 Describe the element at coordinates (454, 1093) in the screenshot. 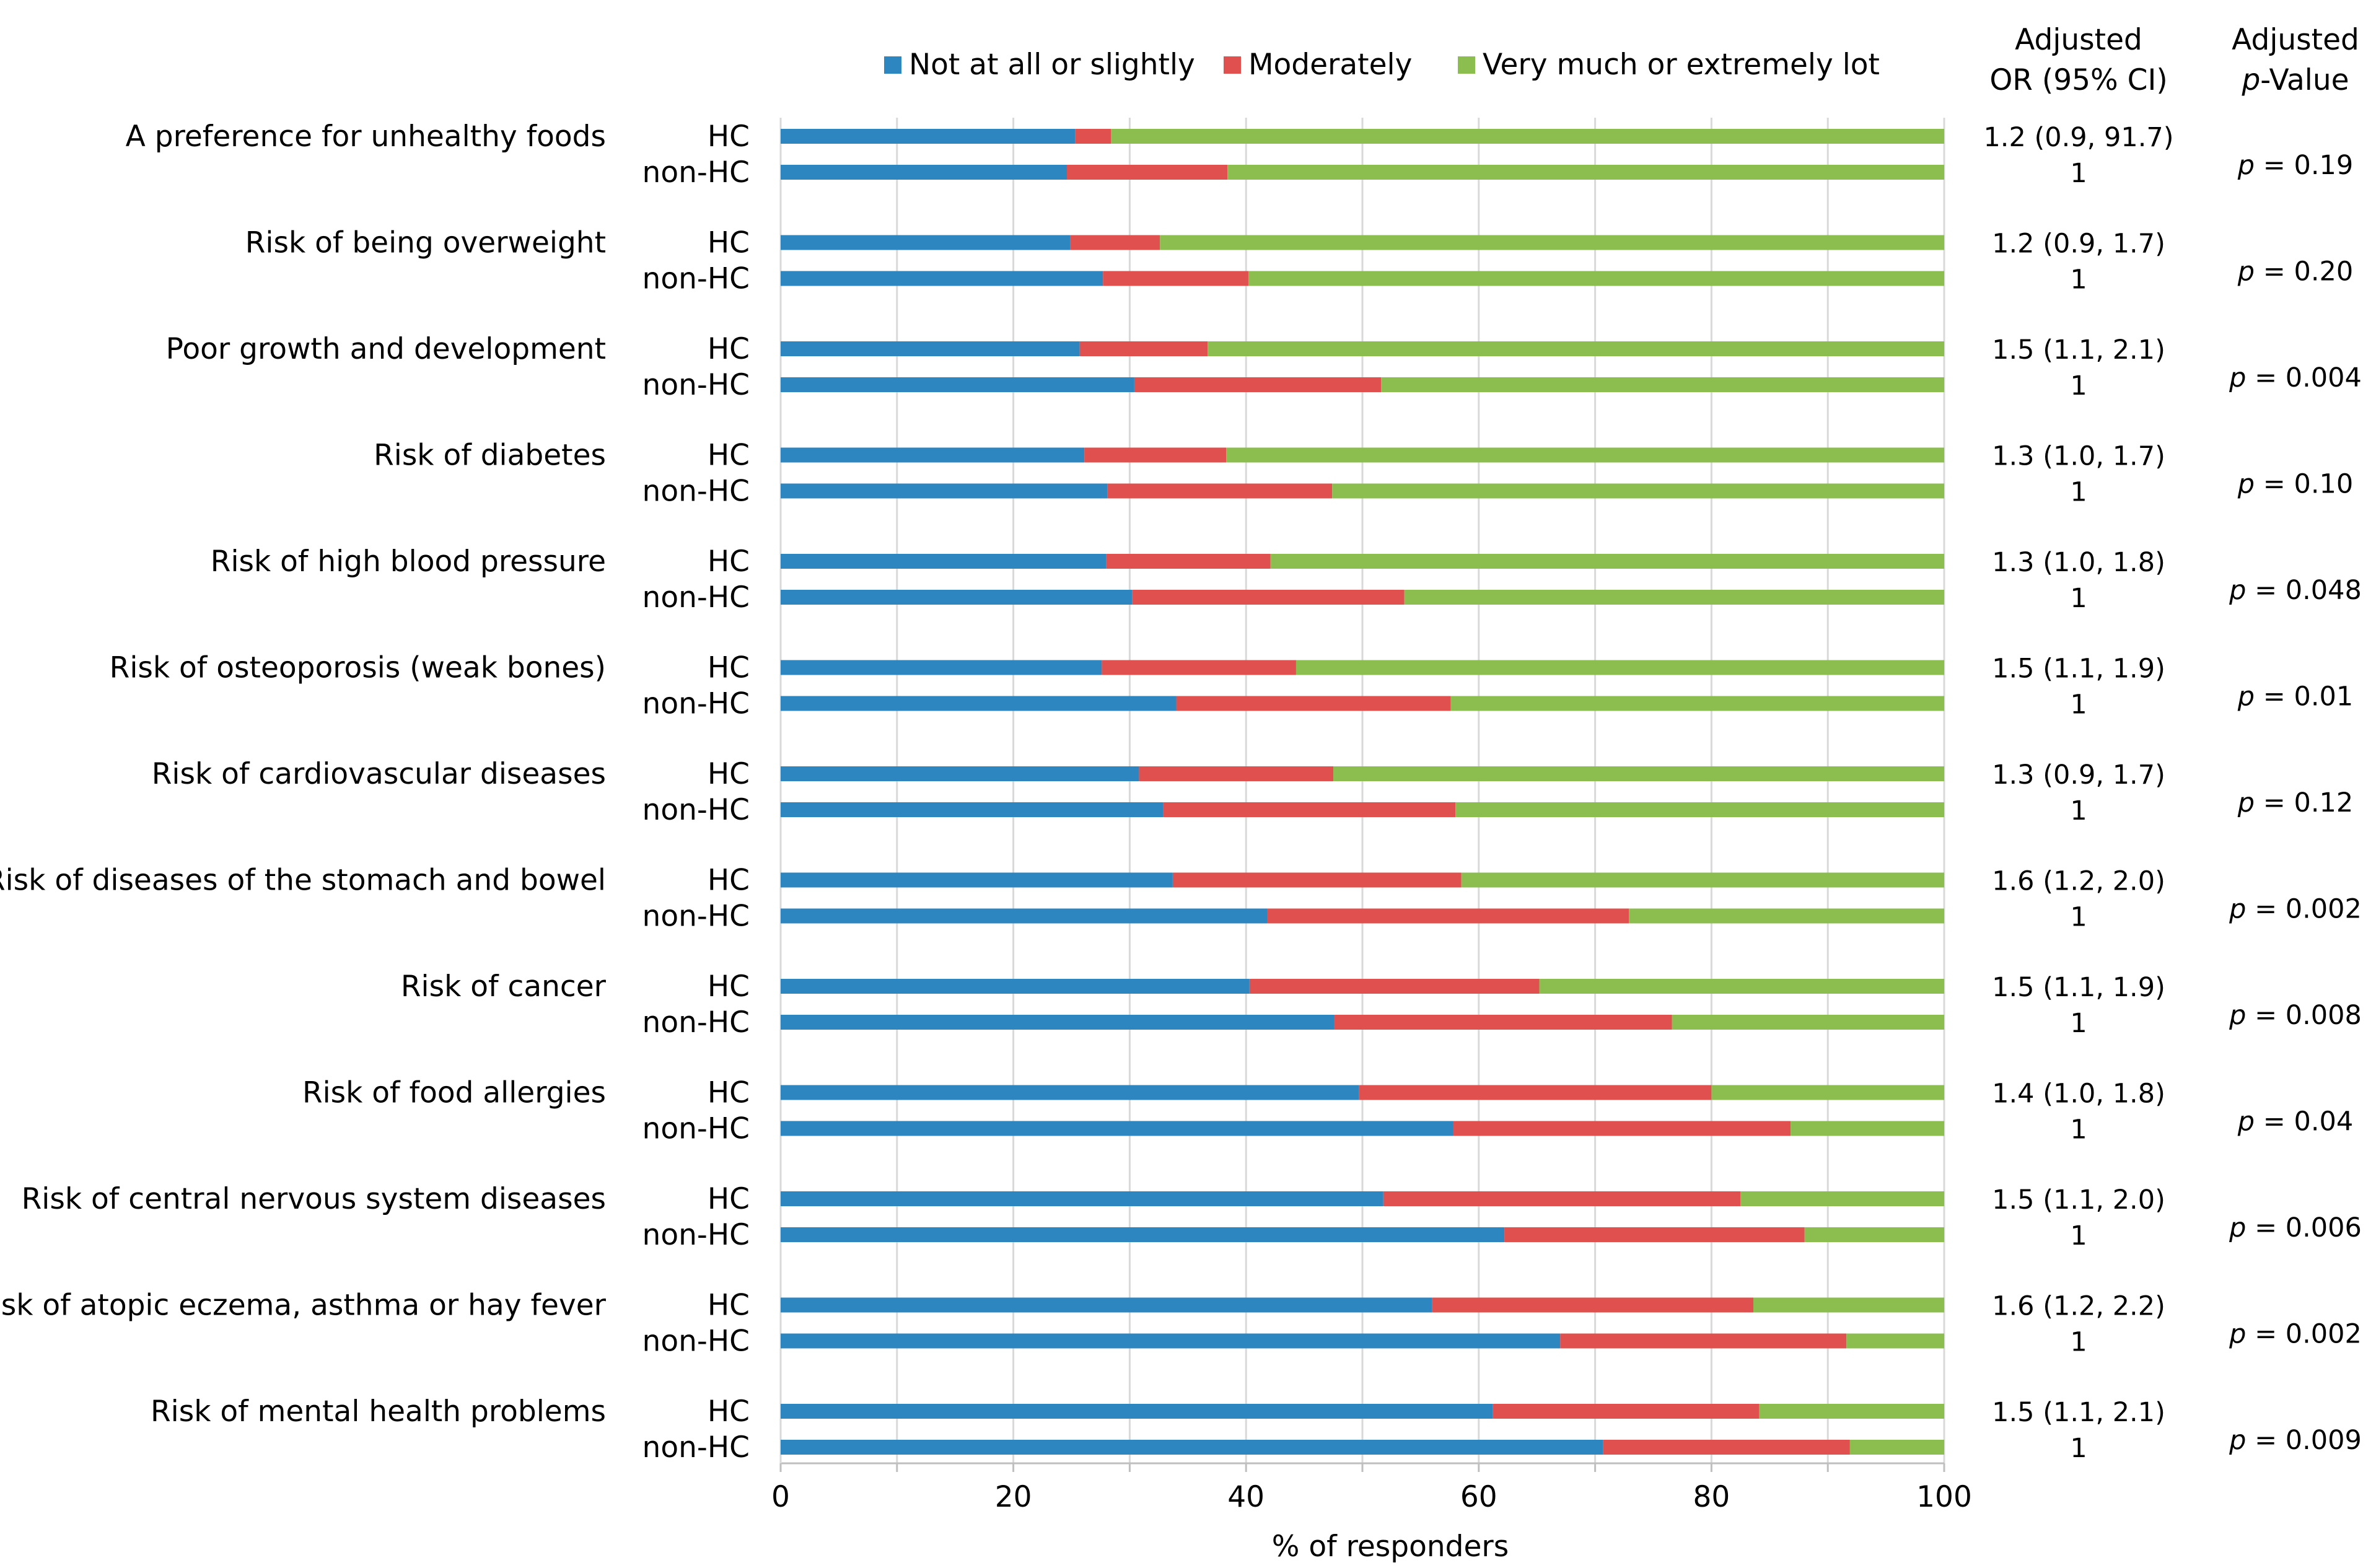

I see `category-label: Risk of food allergies` at that location.